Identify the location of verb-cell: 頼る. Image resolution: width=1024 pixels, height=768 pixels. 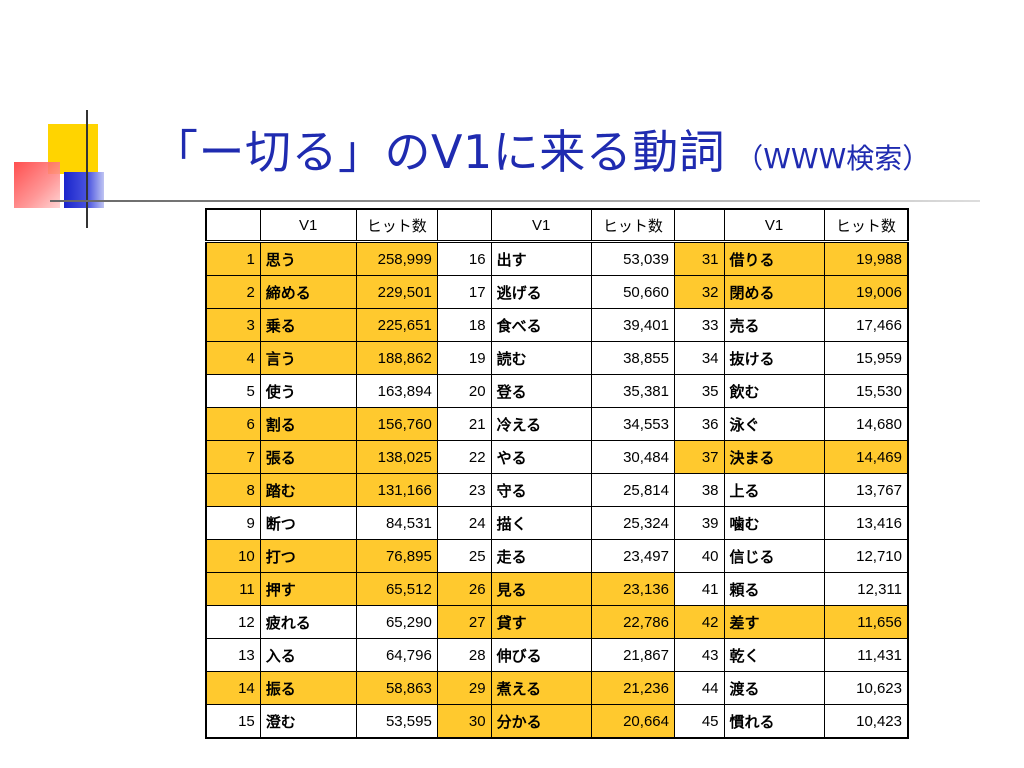
(774, 589).